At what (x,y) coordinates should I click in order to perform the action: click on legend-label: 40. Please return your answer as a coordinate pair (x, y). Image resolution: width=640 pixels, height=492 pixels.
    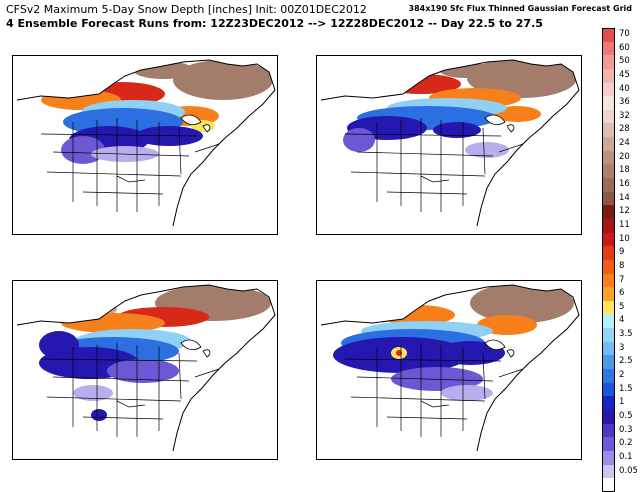
    Looking at the image, I should click on (624, 88).